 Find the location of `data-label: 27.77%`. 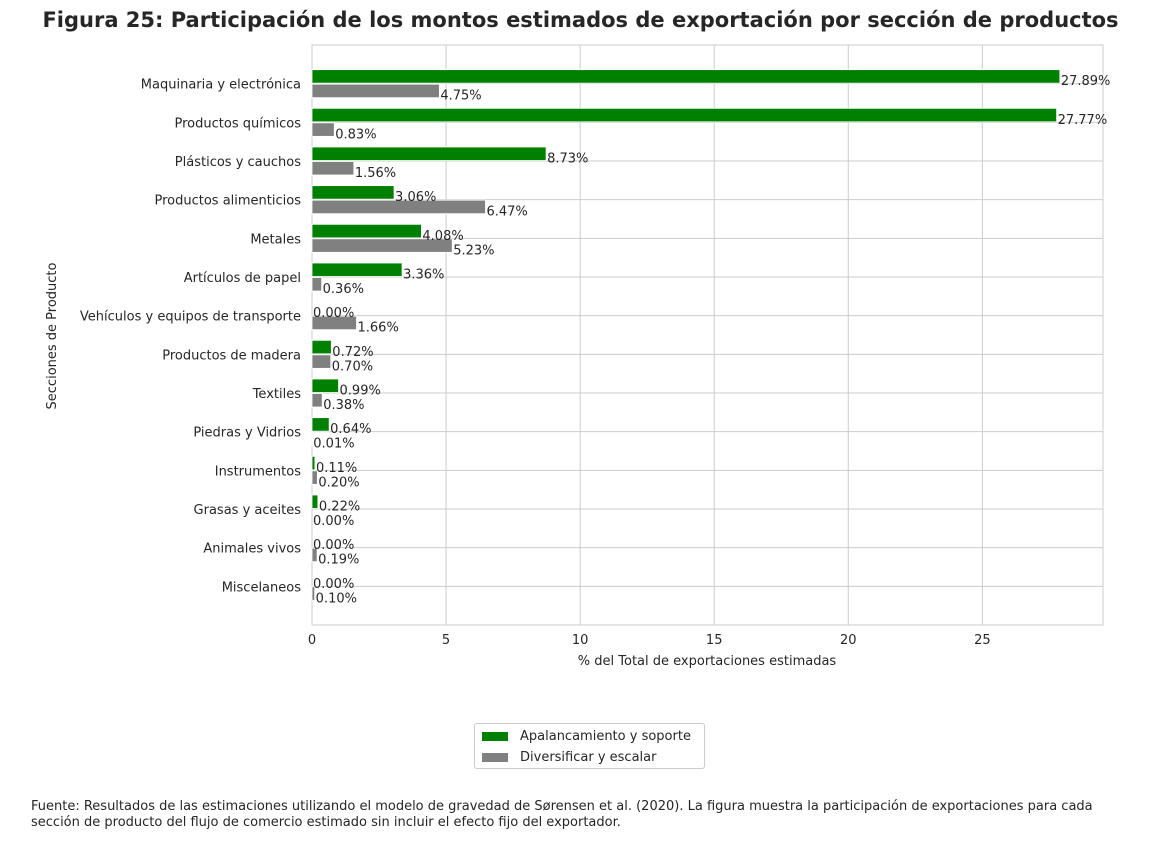

data-label: 27.77% is located at coordinates (1083, 120).